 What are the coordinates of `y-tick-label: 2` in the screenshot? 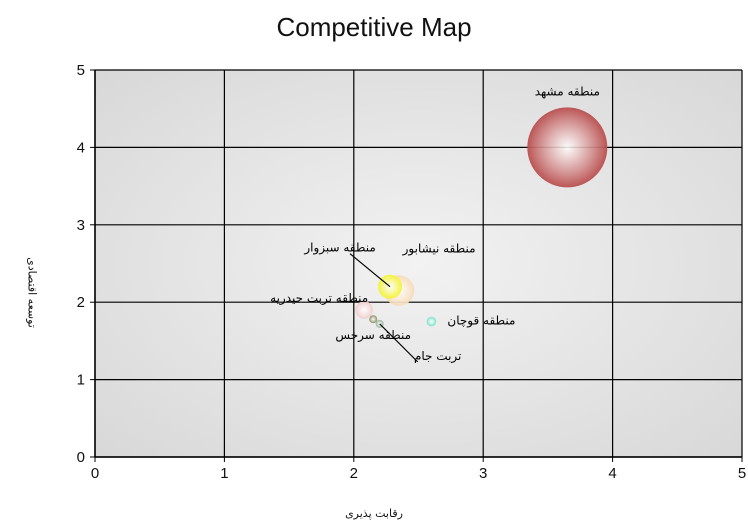 It's located at (81, 302).